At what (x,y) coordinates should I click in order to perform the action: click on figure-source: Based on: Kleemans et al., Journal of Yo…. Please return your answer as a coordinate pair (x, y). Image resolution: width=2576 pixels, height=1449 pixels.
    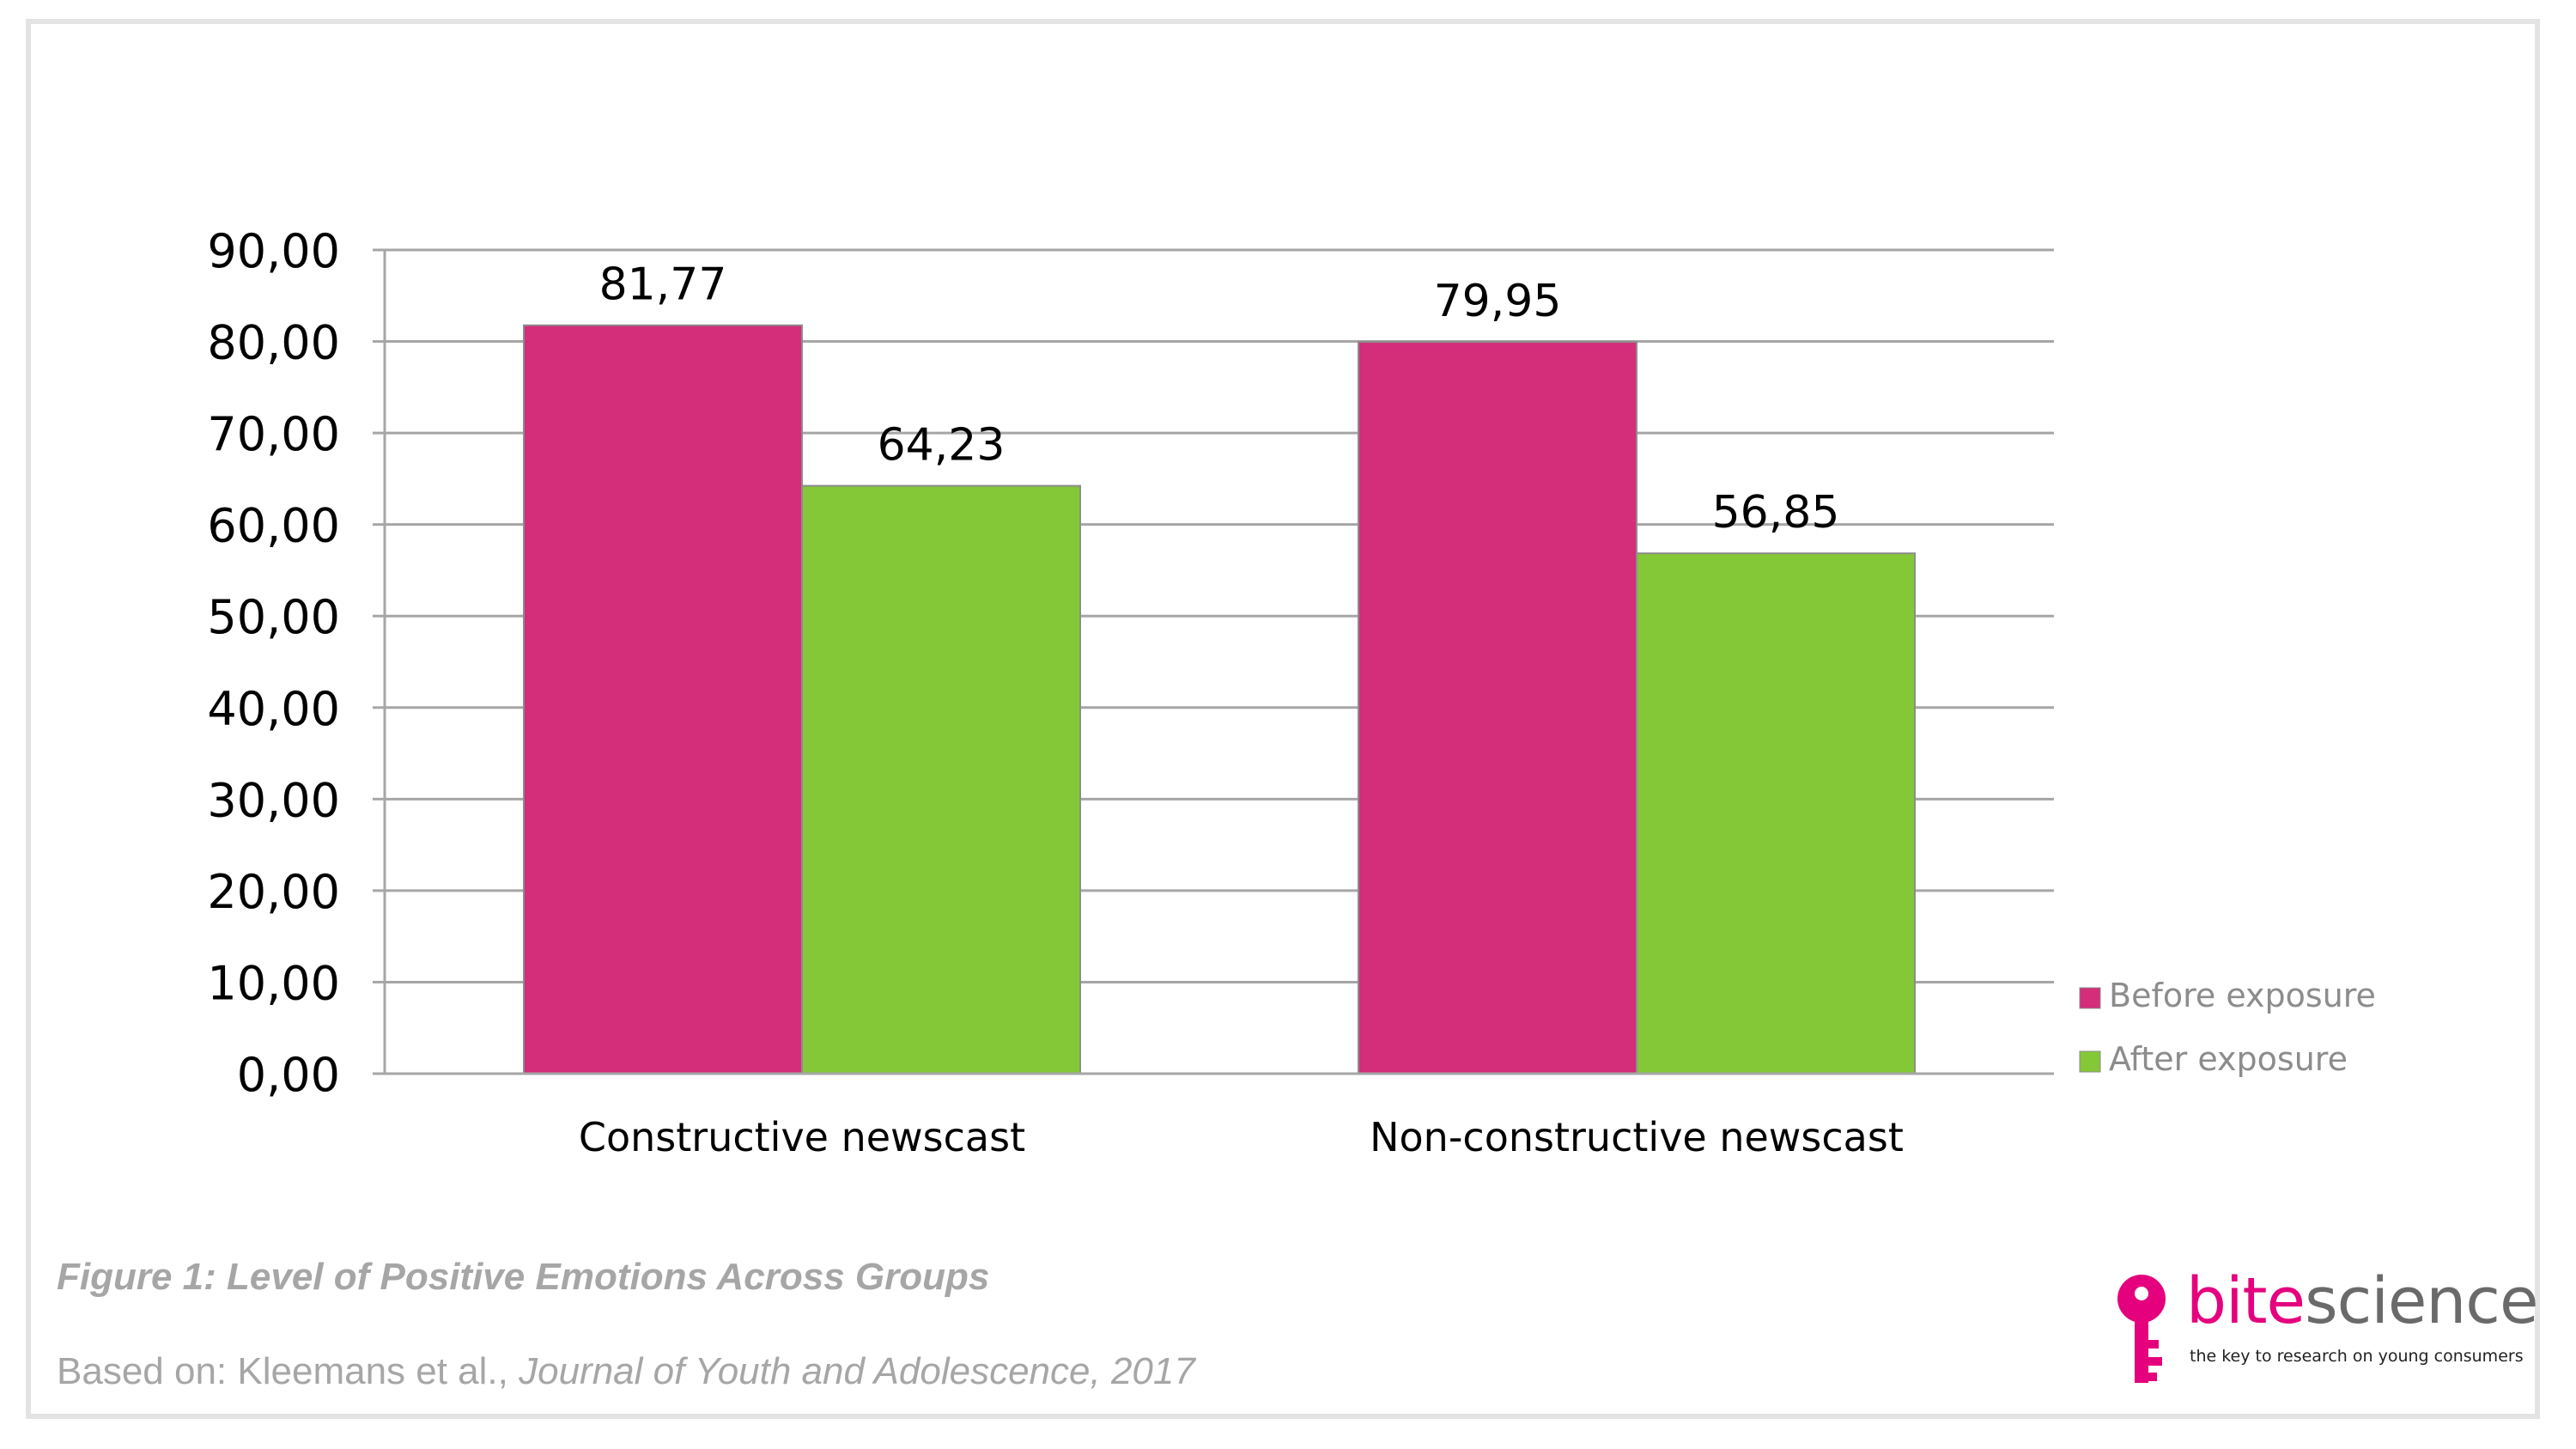
    Looking at the image, I should click on (626, 1371).